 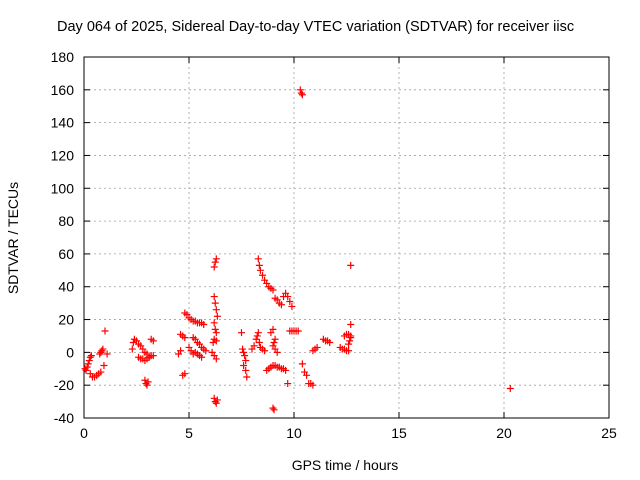 I want to click on x-tick-label: 20, so click(x=504, y=433).